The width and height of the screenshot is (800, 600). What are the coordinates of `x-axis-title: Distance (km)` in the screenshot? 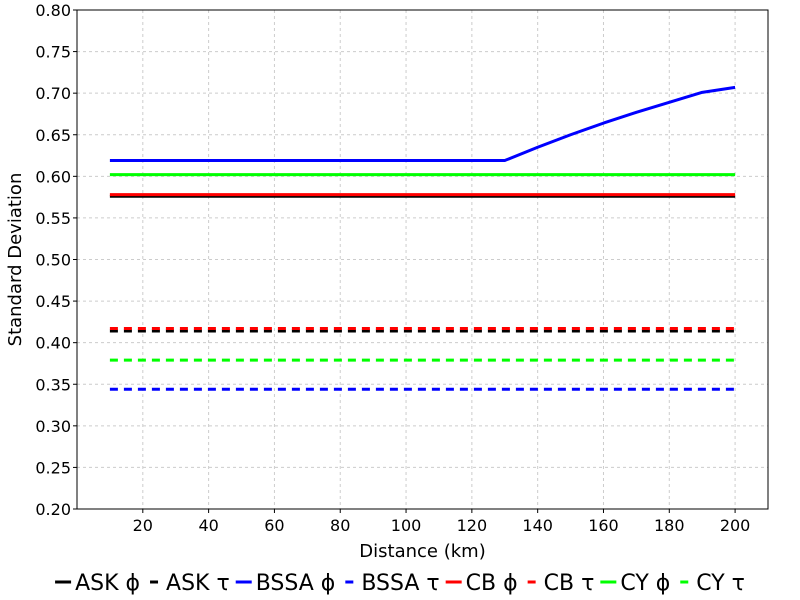 It's located at (422, 551).